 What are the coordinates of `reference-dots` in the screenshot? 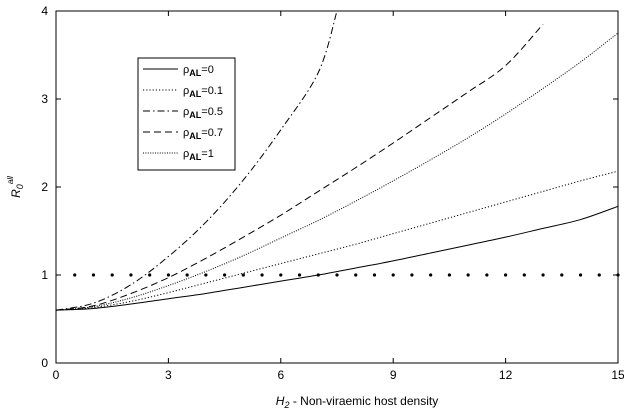 It's located at (346, 275).